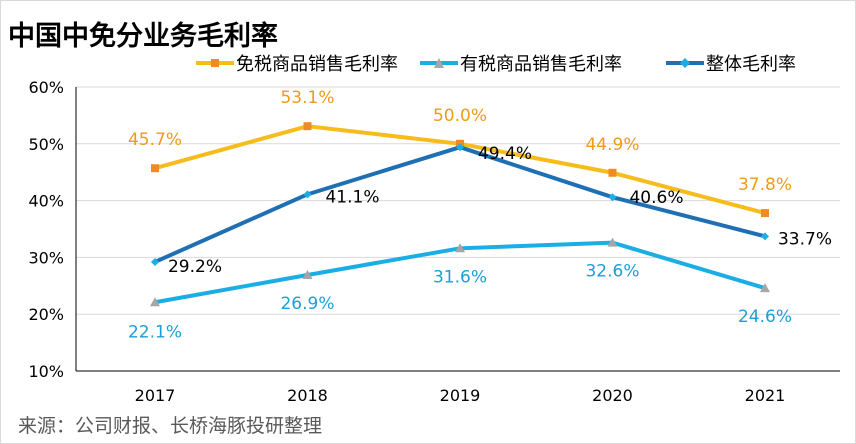 This screenshot has width=856, height=444. Describe the element at coordinates (460, 277) in the screenshot. I see `data-label-dutiable: 31.6%` at that location.